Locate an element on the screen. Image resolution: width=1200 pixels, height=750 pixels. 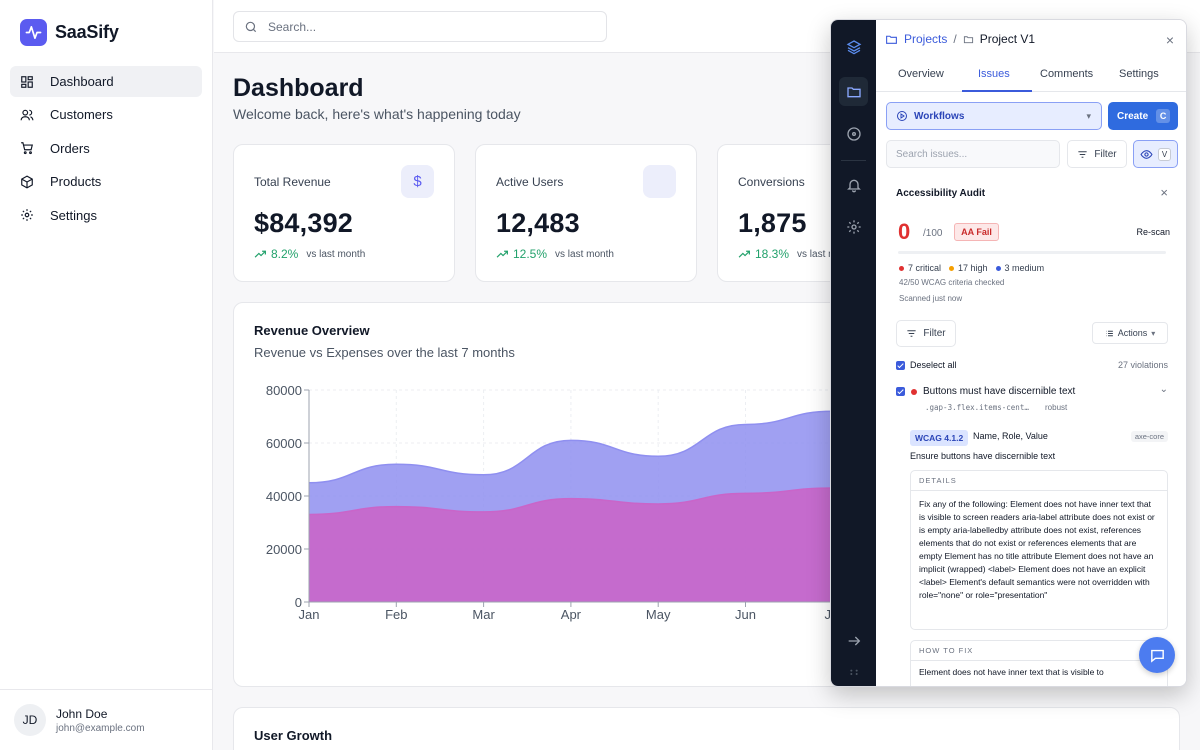
sidebar-item-customers: Customers is located at coordinates (106, 114).